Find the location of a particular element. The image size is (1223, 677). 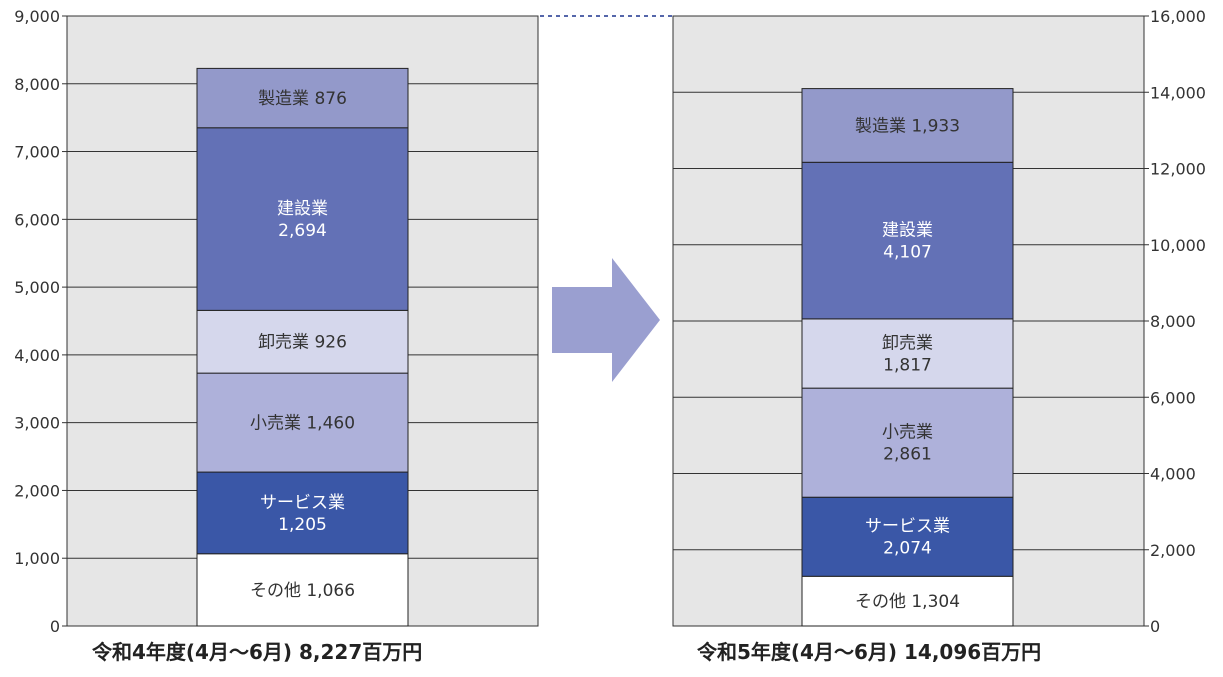

data-label-line: 製造業 1,933 is located at coordinates (907, 126).